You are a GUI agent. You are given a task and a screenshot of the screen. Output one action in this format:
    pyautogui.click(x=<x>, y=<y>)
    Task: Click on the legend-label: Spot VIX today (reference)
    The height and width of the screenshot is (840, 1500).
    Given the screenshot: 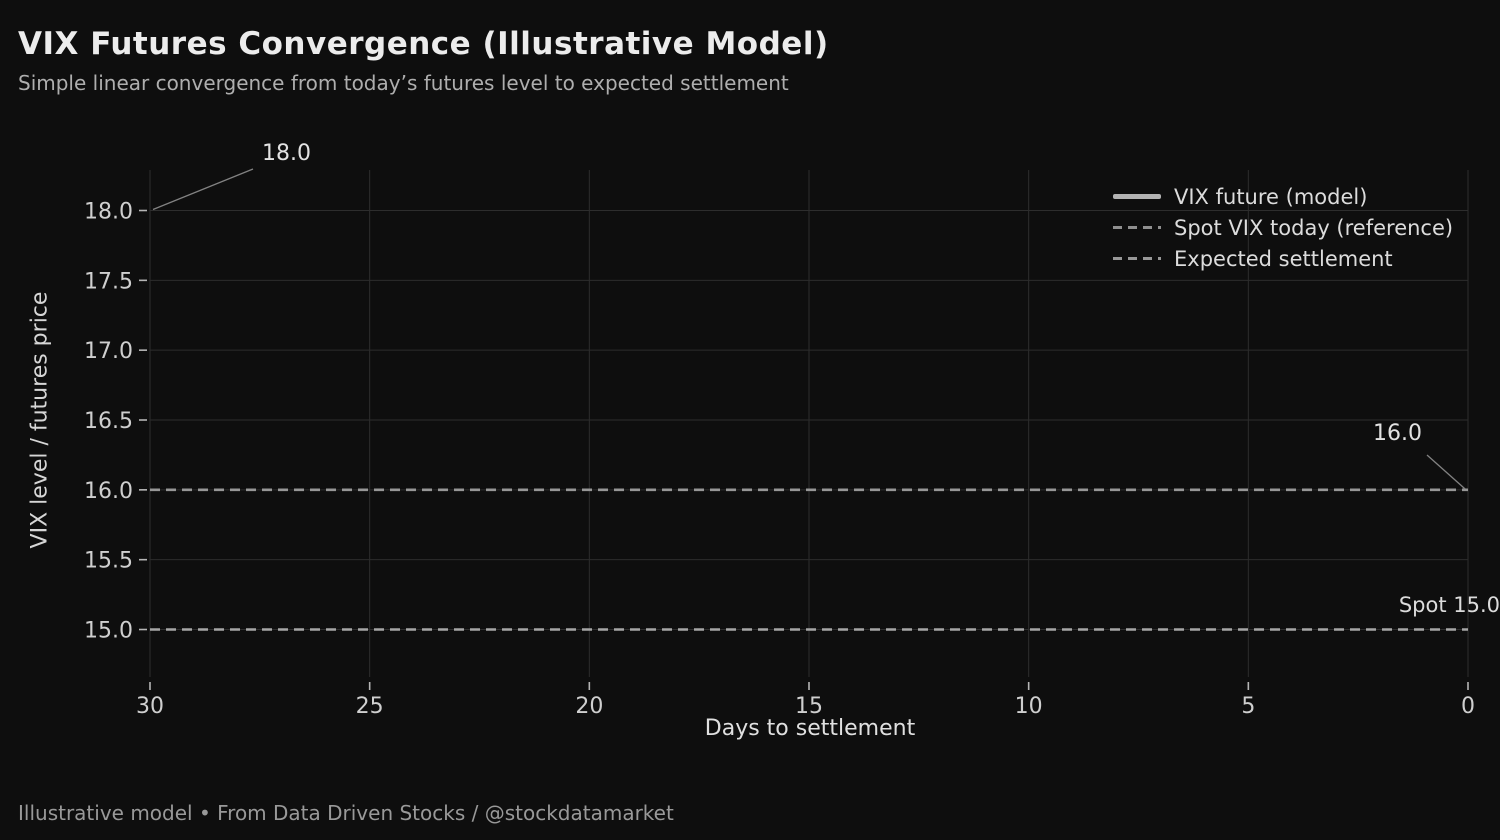 What is the action you would take?
    pyautogui.click(x=1314, y=227)
    